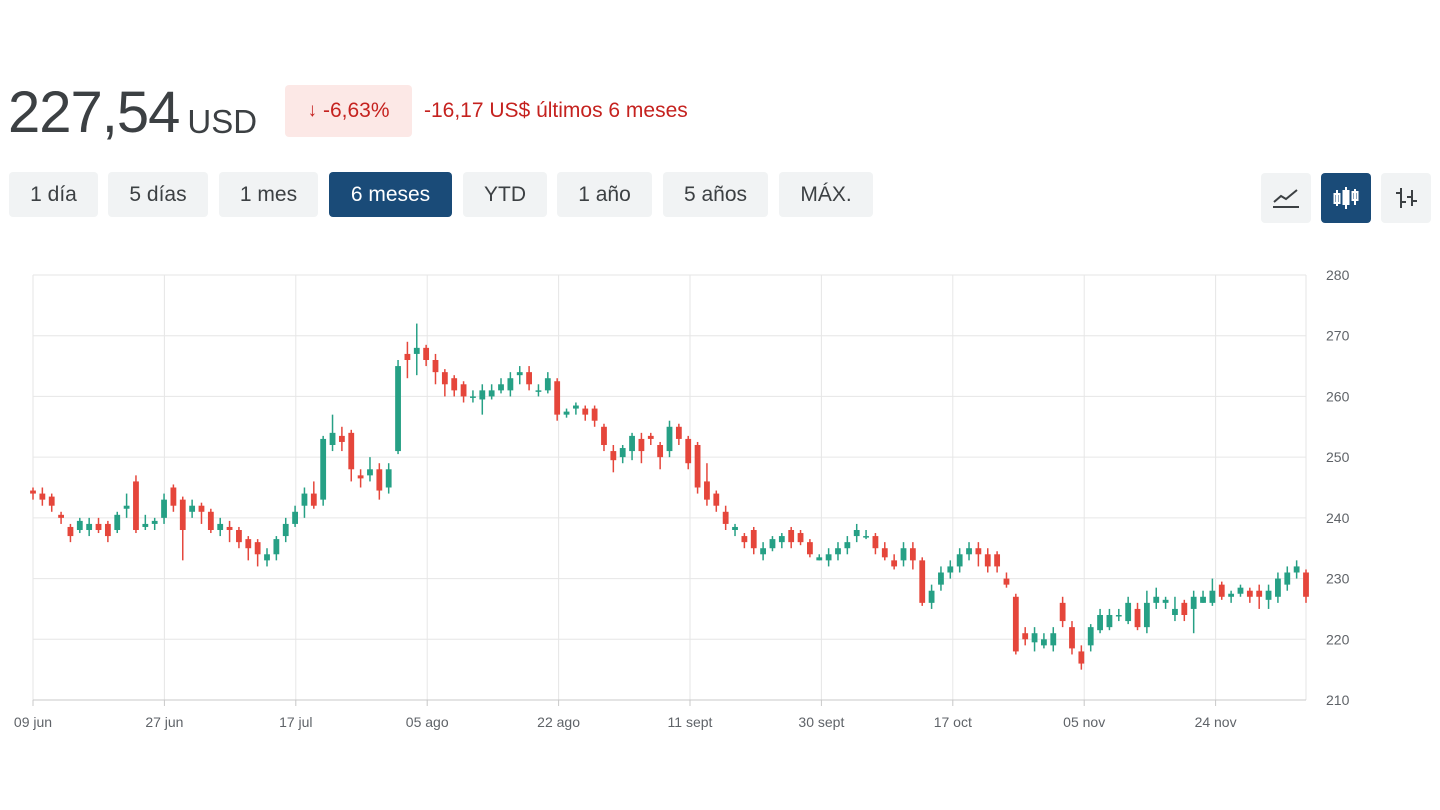  Describe the element at coordinates (1338, 396) in the screenshot. I see `y-tick-label: 260` at that location.